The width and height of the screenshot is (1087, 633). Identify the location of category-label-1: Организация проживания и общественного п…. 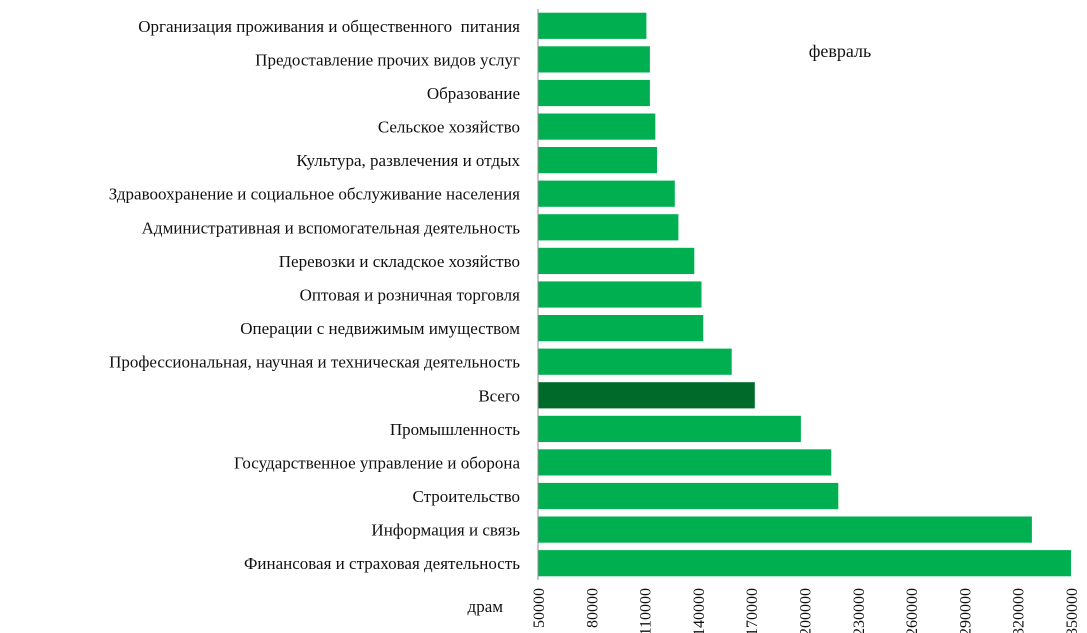
(329, 26).